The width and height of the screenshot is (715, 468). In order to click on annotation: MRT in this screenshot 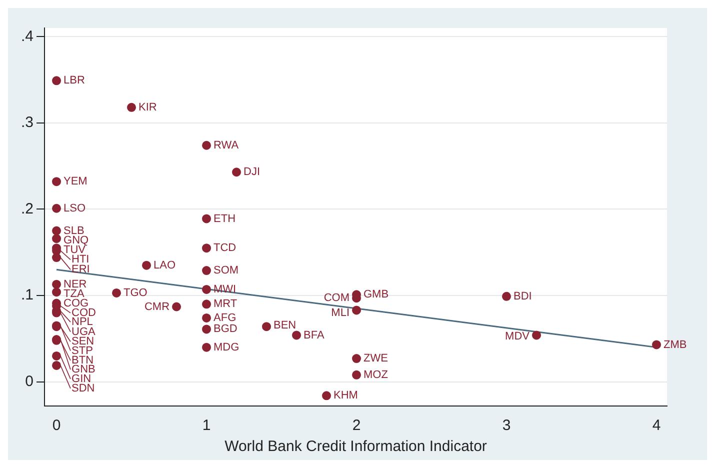, I will do `click(226, 304)`.